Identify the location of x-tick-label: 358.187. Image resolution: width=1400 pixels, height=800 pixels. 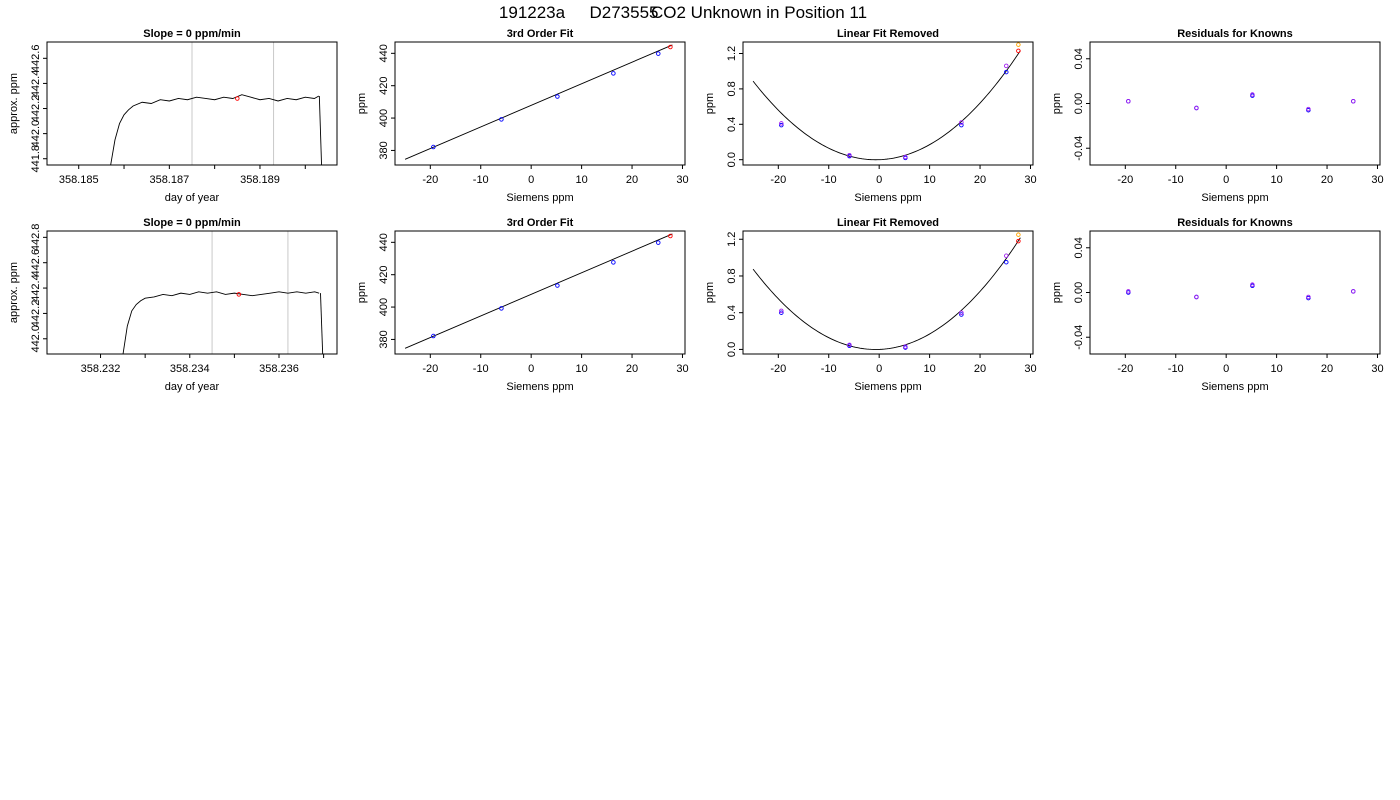
(169, 180).